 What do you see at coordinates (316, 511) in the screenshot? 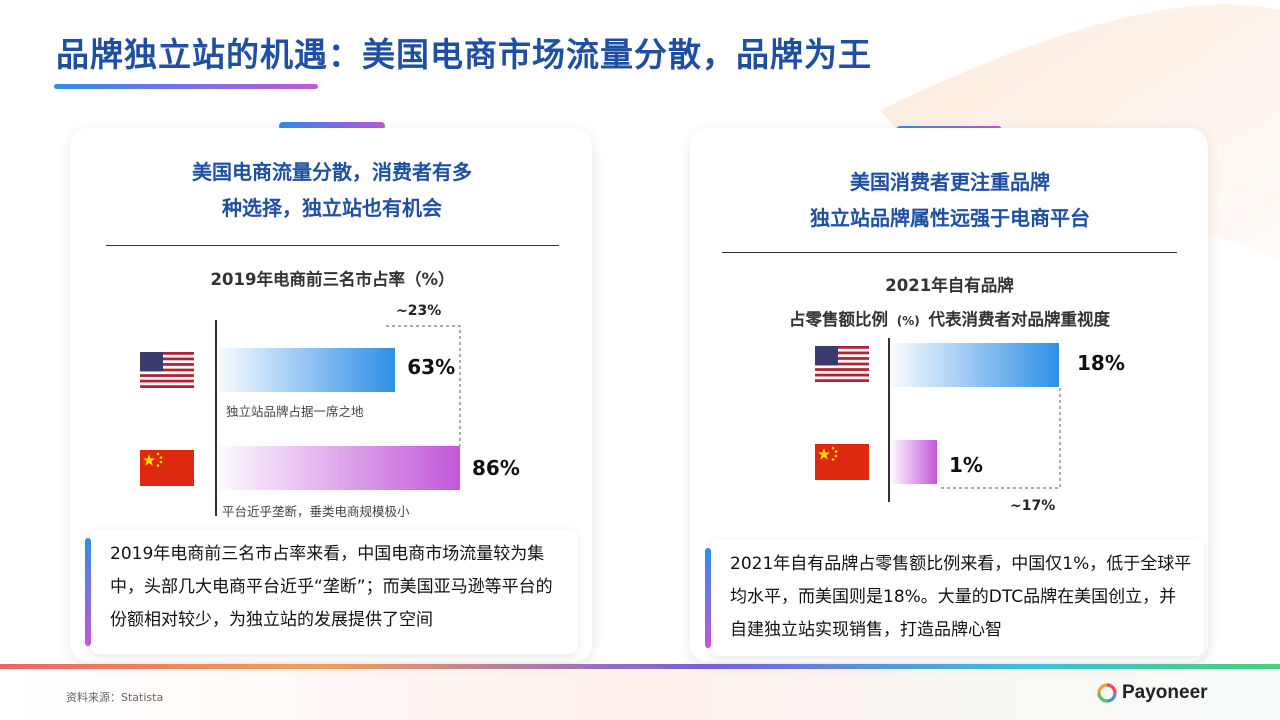
I see `left-note-cn: 平台近乎垄断，垂类电商规模极小` at bounding box center [316, 511].